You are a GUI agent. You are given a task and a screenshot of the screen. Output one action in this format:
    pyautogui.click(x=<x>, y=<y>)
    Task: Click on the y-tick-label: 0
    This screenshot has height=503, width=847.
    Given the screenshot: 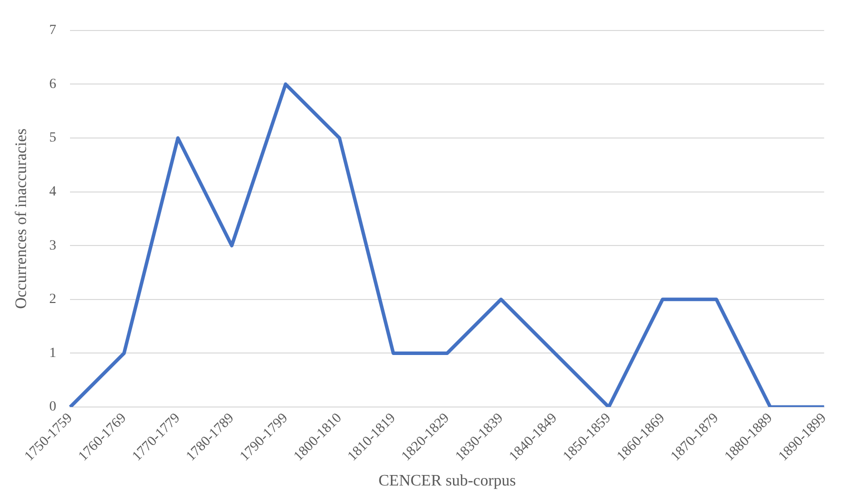 What is the action you would take?
    pyautogui.click(x=52, y=407)
    